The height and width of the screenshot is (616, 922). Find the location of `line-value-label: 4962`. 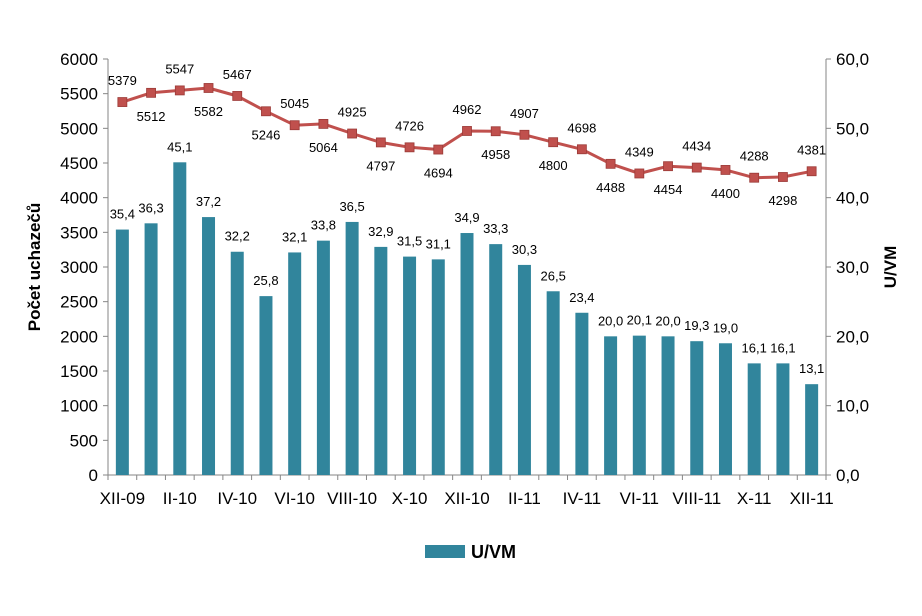

line-value-label: 4962 is located at coordinates (467, 109).